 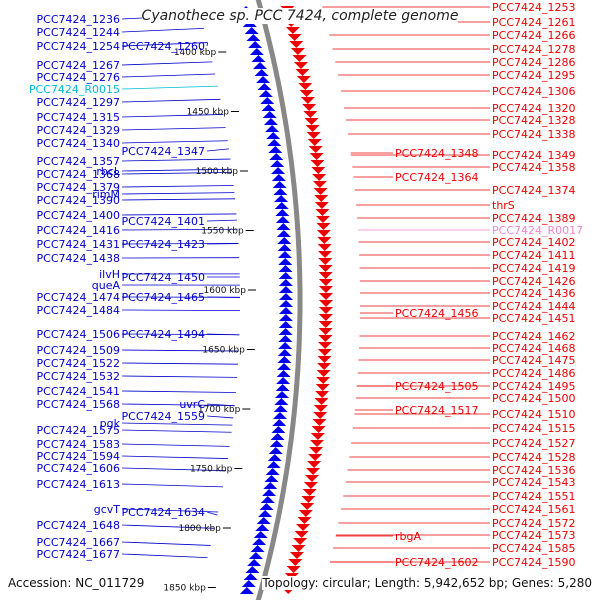 What do you see at coordinates (225, 291) in the screenshot?
I see `tick-label: 1600 kbp` at bounding box center [225, 291].